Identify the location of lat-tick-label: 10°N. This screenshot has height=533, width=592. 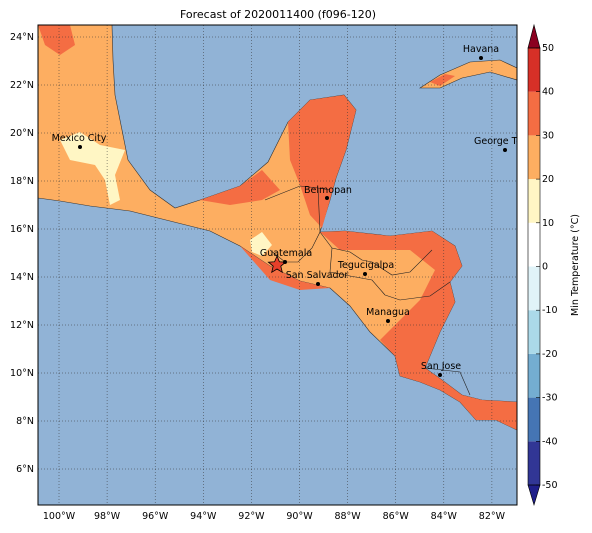
(22, 373).